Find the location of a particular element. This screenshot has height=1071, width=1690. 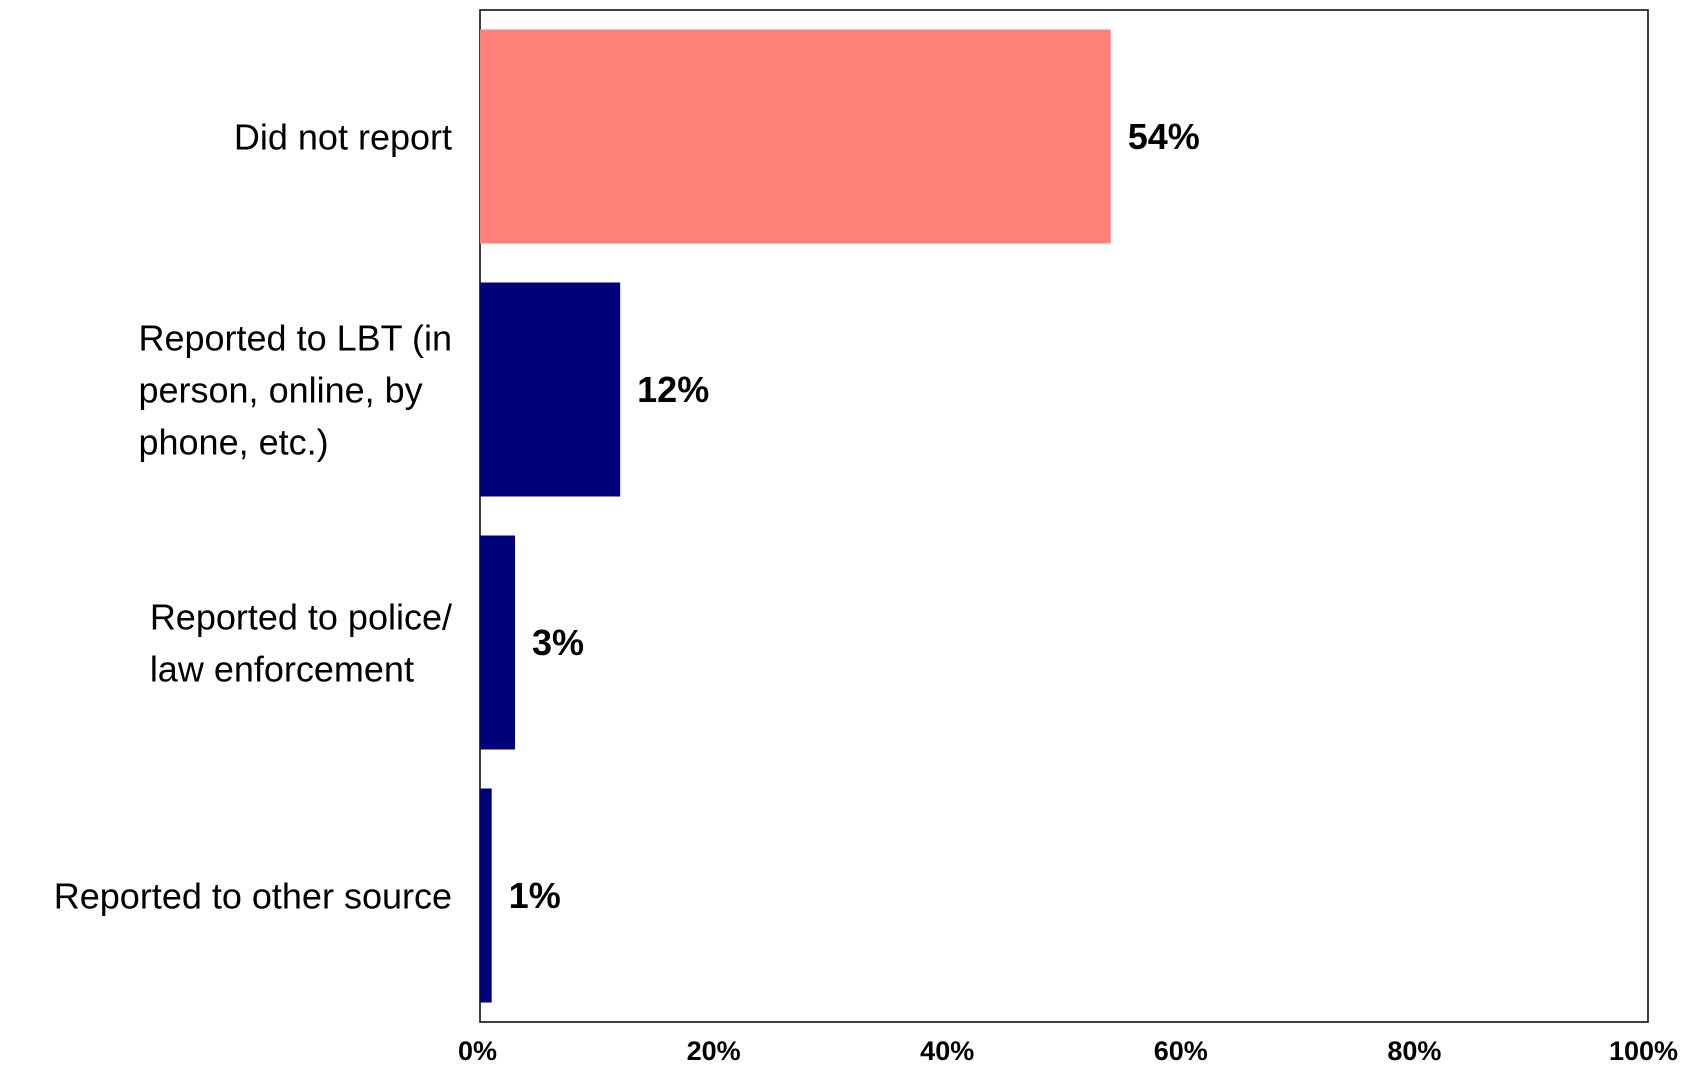

x-tick-label: 60% is located at coordinates (1181, 1051).